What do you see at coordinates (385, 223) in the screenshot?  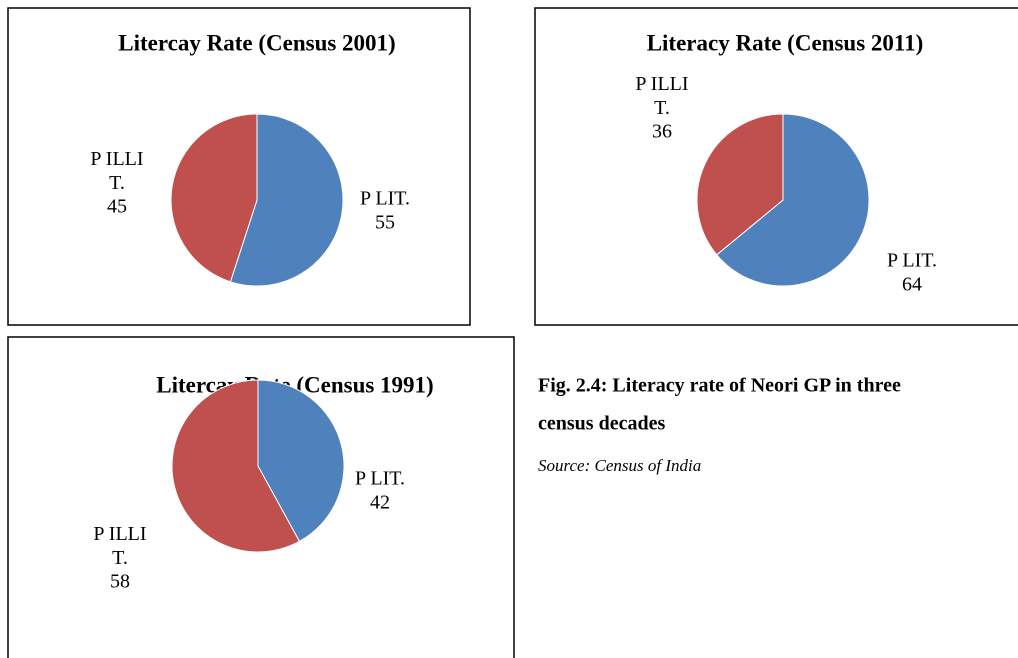 I see `slice-value: 55` at bounding box center [385, 223].